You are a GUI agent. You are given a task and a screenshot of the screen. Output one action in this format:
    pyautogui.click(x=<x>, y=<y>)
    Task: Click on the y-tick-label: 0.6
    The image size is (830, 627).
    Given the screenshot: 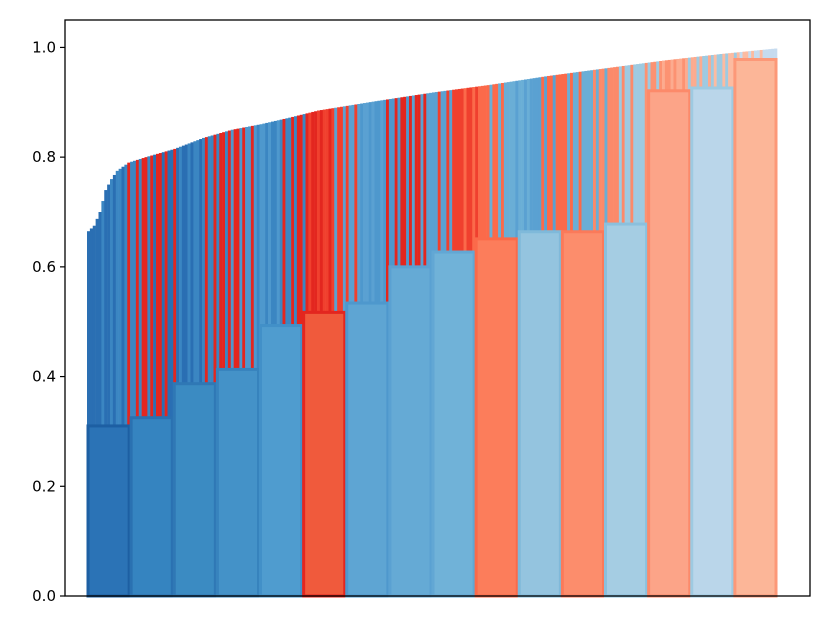 What is the action you would take?
    pyautogui.click(x=44, y=267)
    